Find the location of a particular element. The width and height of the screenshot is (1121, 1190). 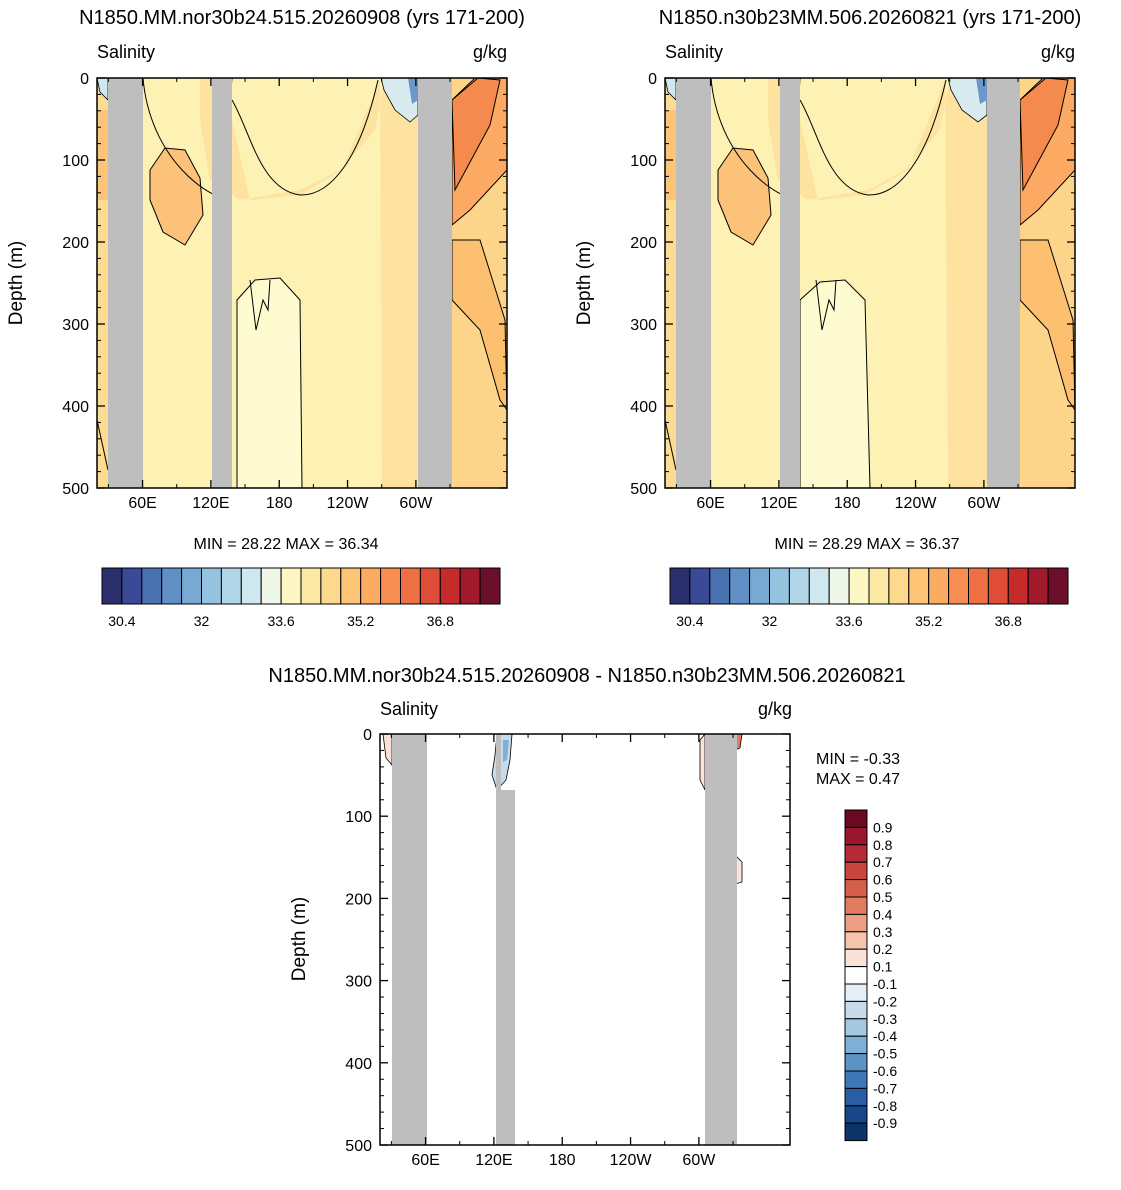

panel-3-frame is located at coordinates (585, 939).